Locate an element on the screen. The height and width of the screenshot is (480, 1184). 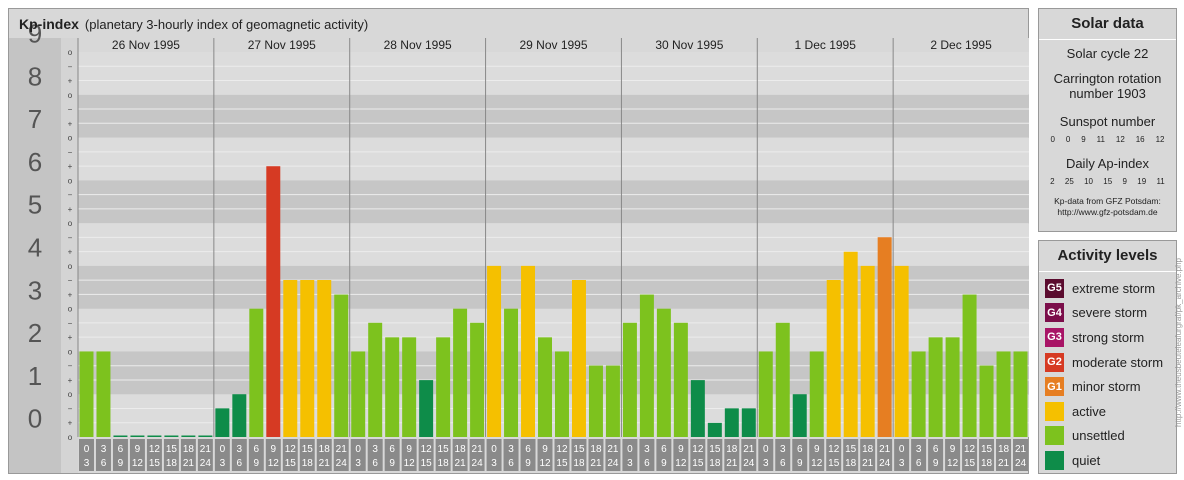
level-swatch: G2 is located at coordinates (1054, 362).